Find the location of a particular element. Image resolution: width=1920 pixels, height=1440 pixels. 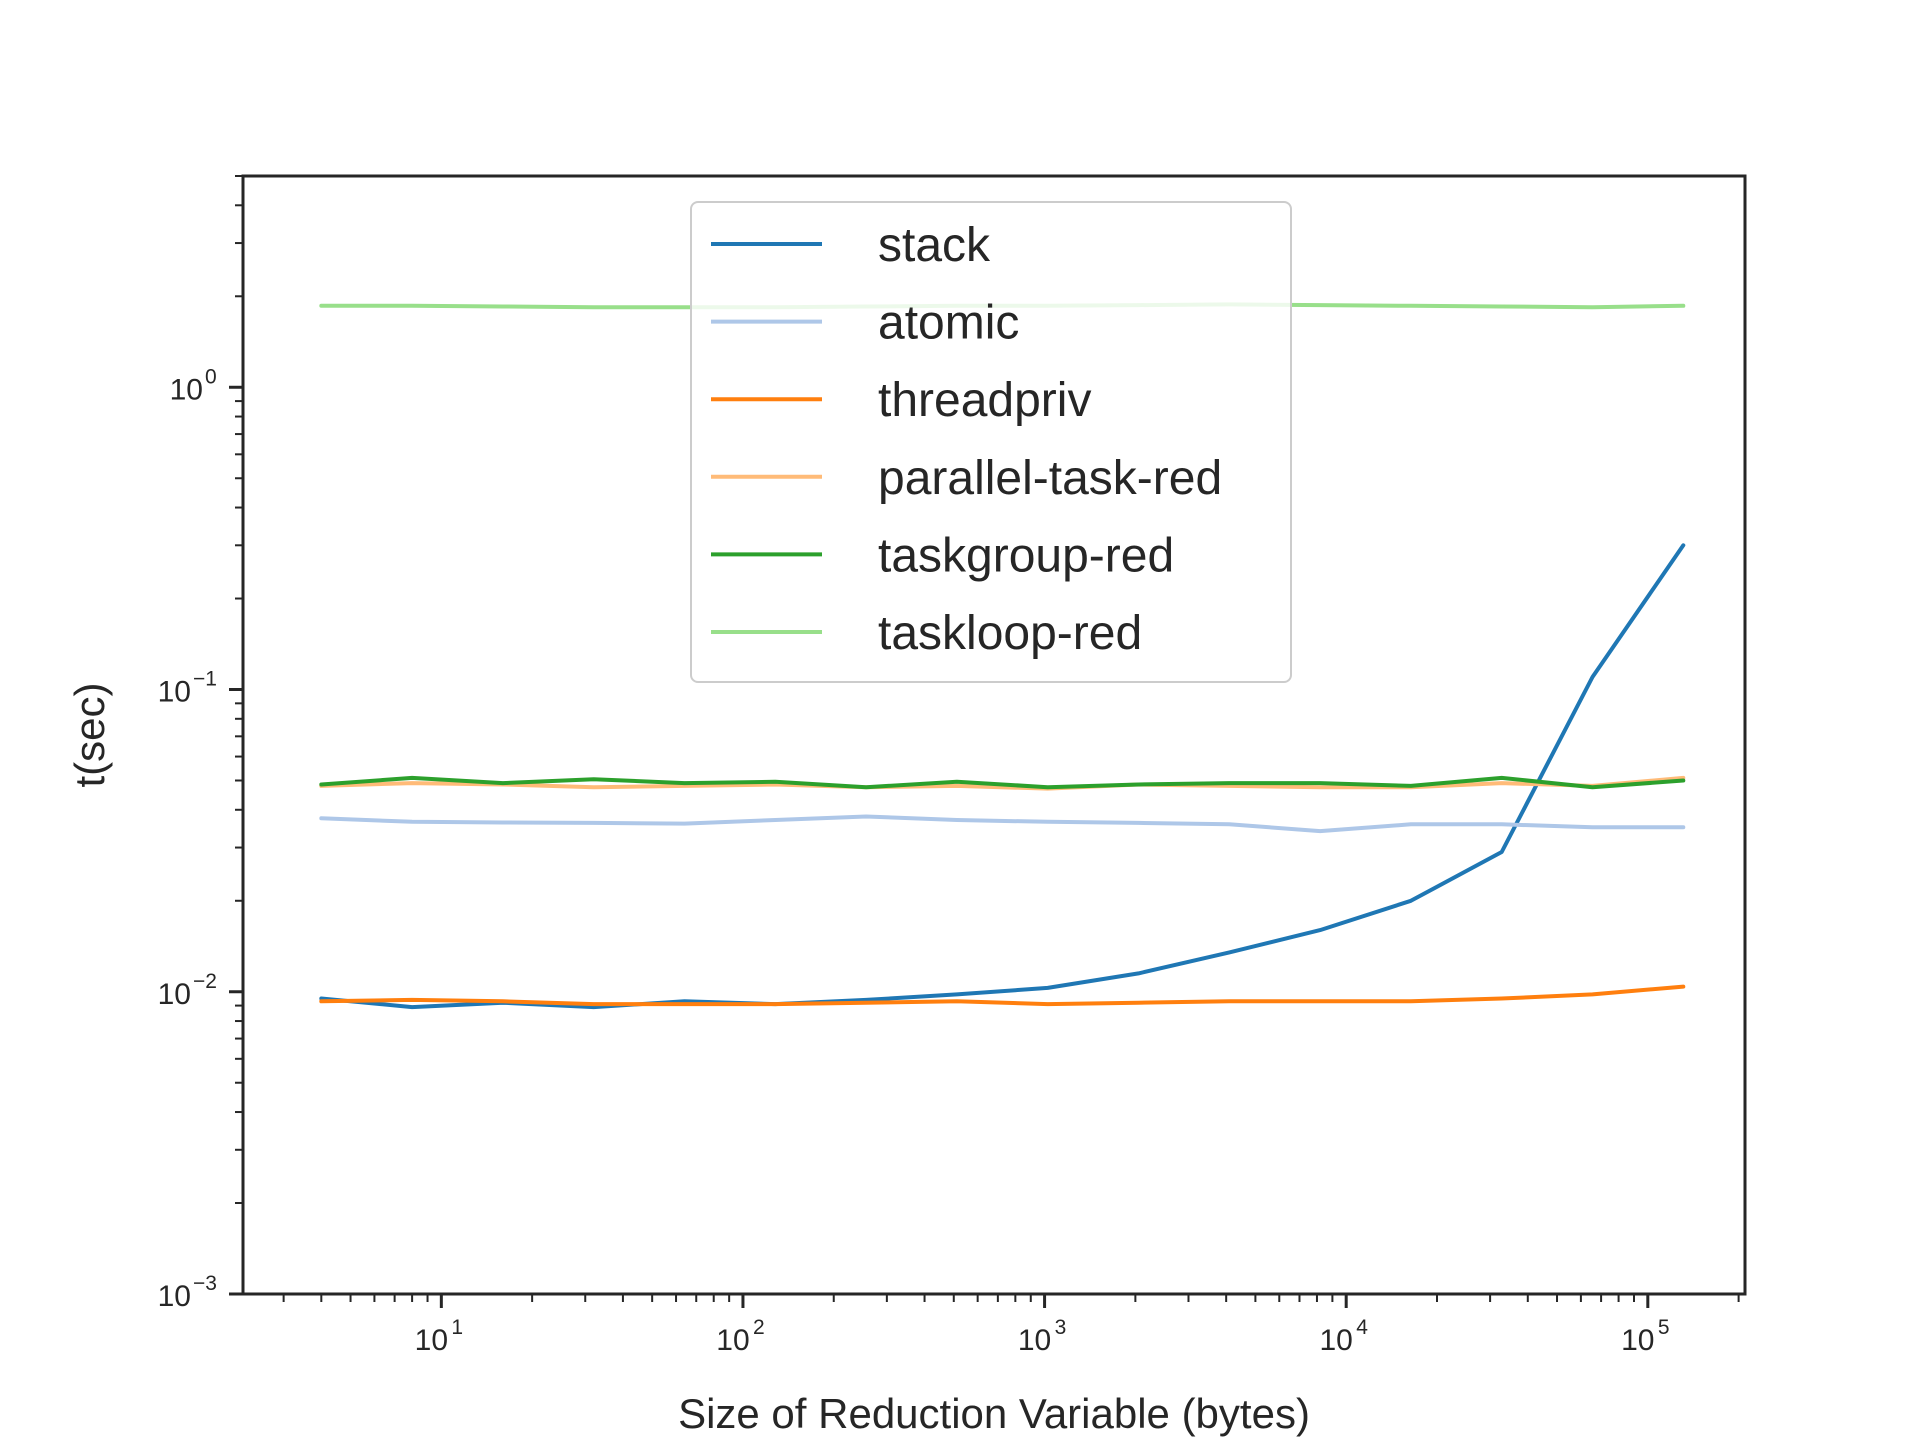

y-tick-exponent: −2 is located at coordinates (205, 981).